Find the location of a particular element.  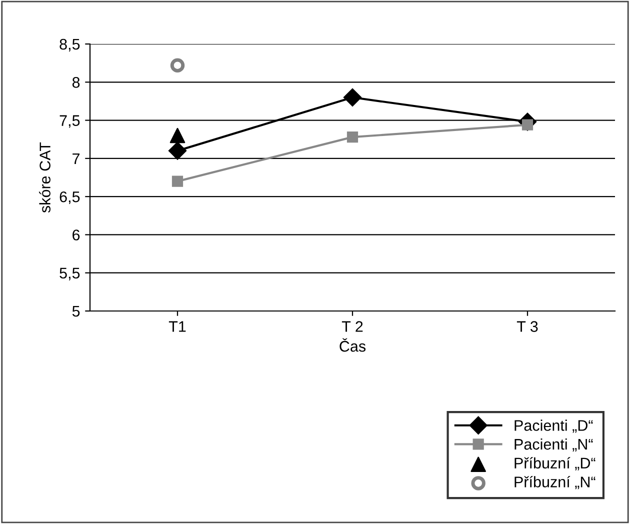

x-axis-title: Čas is located at coordinates (353, 345).